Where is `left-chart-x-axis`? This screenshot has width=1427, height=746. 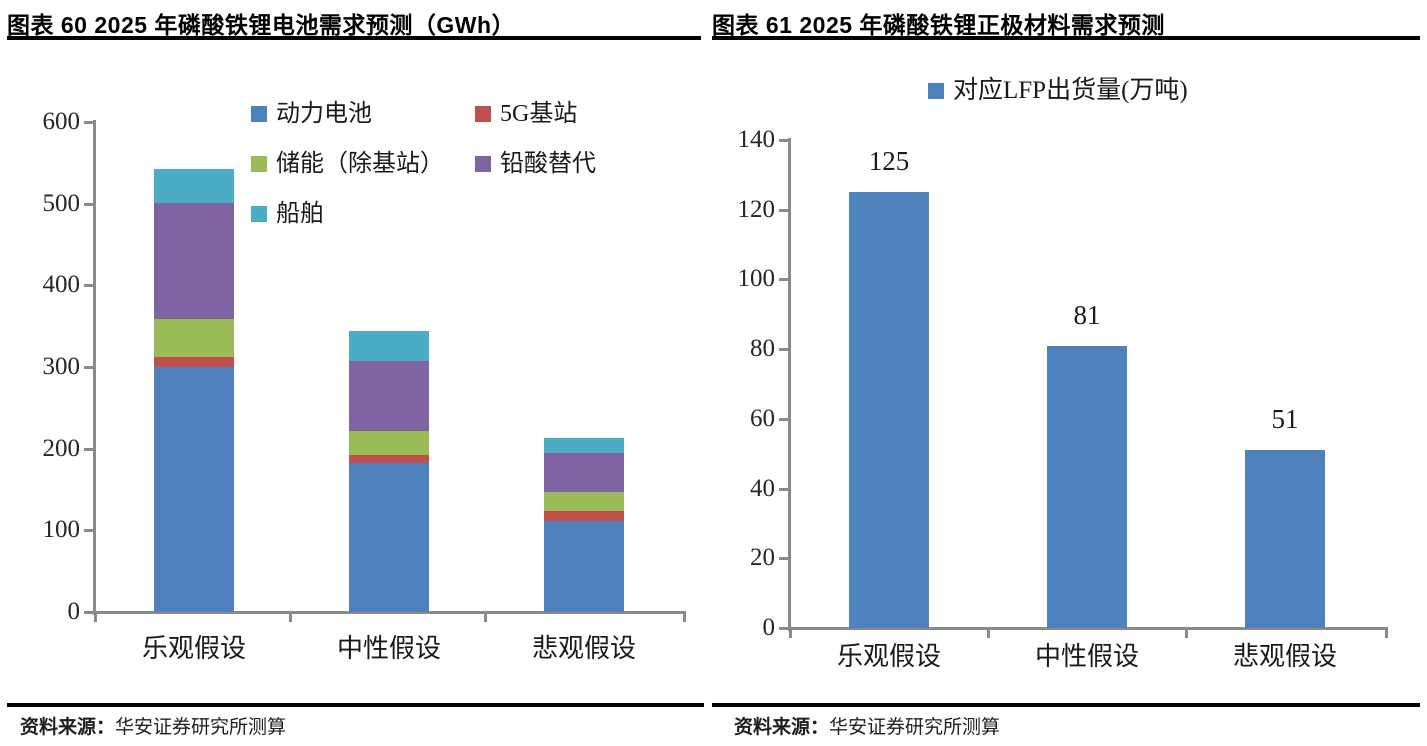
left-chart-x-axis is located at coordinates (389, 612).